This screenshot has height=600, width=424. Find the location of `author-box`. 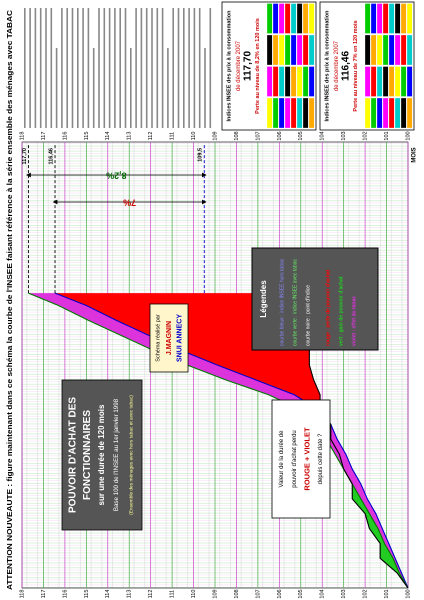

author-box is located at coordinates (169, 338).